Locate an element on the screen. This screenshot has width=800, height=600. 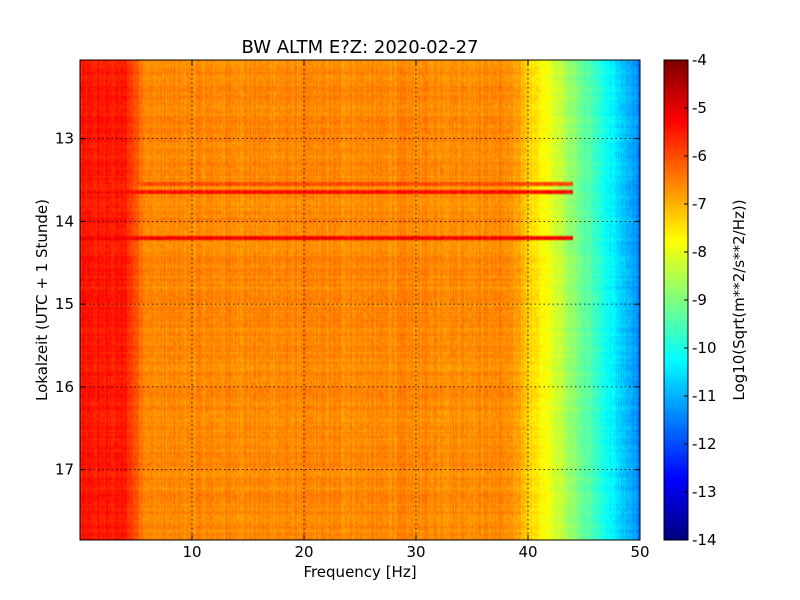
y-tick-label: 13 is located at coordinates (64, 139).